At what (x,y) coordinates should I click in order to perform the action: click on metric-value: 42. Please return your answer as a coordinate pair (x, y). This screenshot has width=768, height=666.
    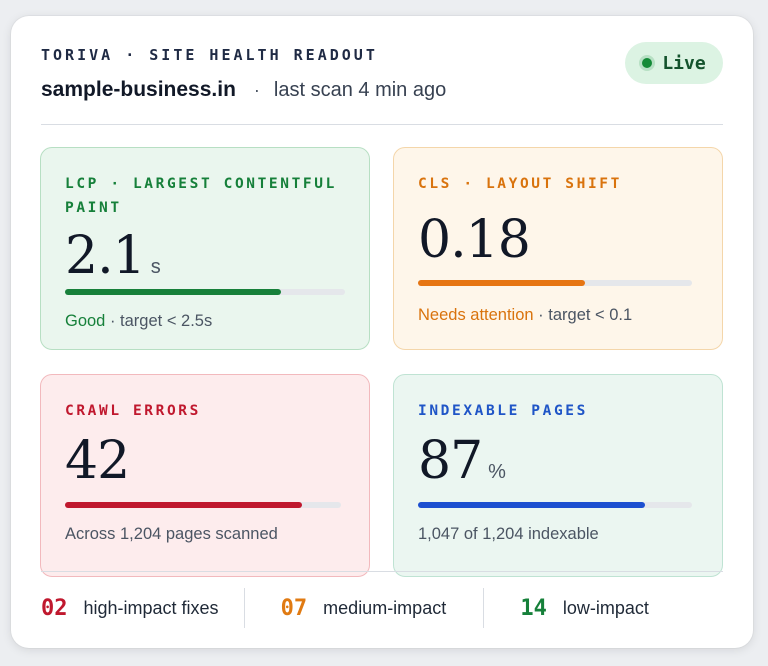
    Looking at the image, I should click on (97, 461).